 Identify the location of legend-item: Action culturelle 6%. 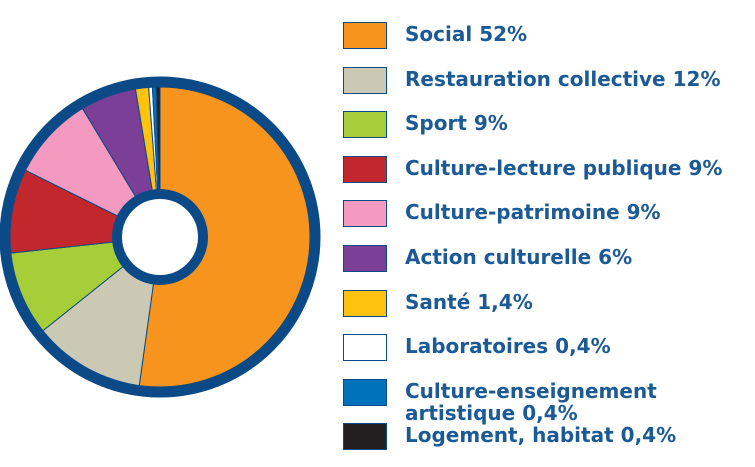
(549, 267).